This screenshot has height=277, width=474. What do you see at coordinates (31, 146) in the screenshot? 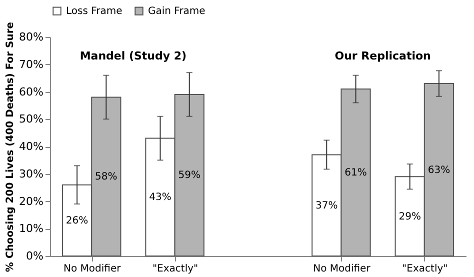
I see `y-tick-label: 40%` at bounding box center [31, 146].